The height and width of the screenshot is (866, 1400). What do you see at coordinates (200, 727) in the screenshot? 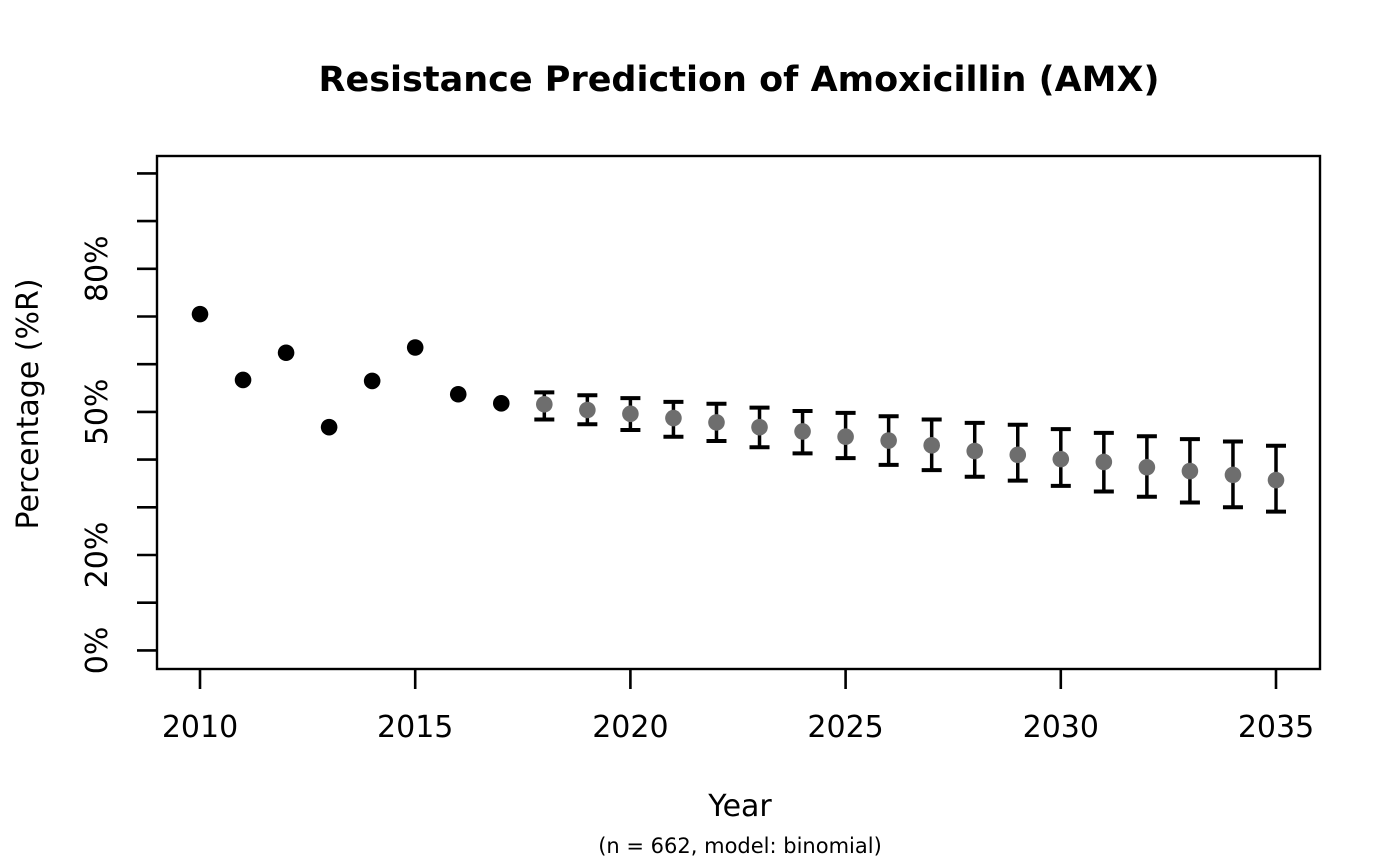
I see `x-tick-label: 2010` at bounding box center [200, 727].